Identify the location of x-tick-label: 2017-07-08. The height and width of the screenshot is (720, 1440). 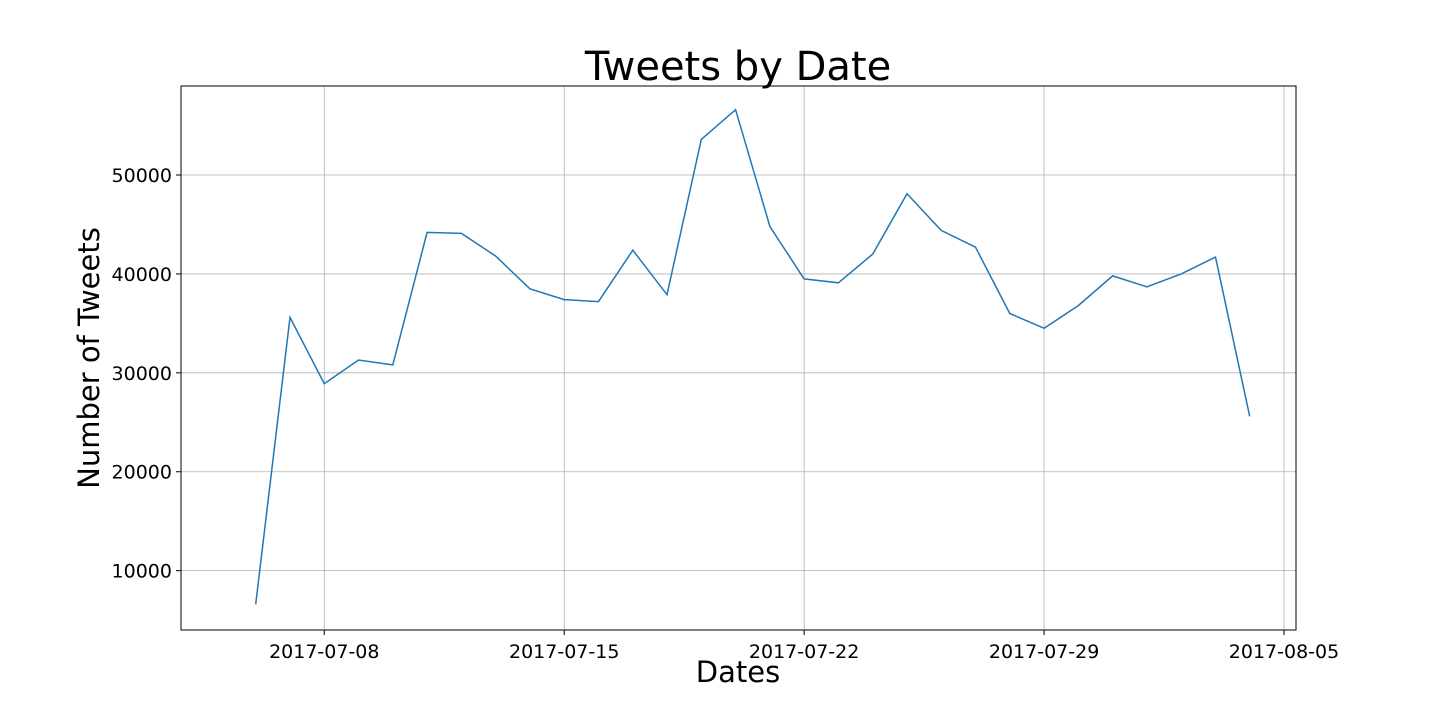
(324, 652).